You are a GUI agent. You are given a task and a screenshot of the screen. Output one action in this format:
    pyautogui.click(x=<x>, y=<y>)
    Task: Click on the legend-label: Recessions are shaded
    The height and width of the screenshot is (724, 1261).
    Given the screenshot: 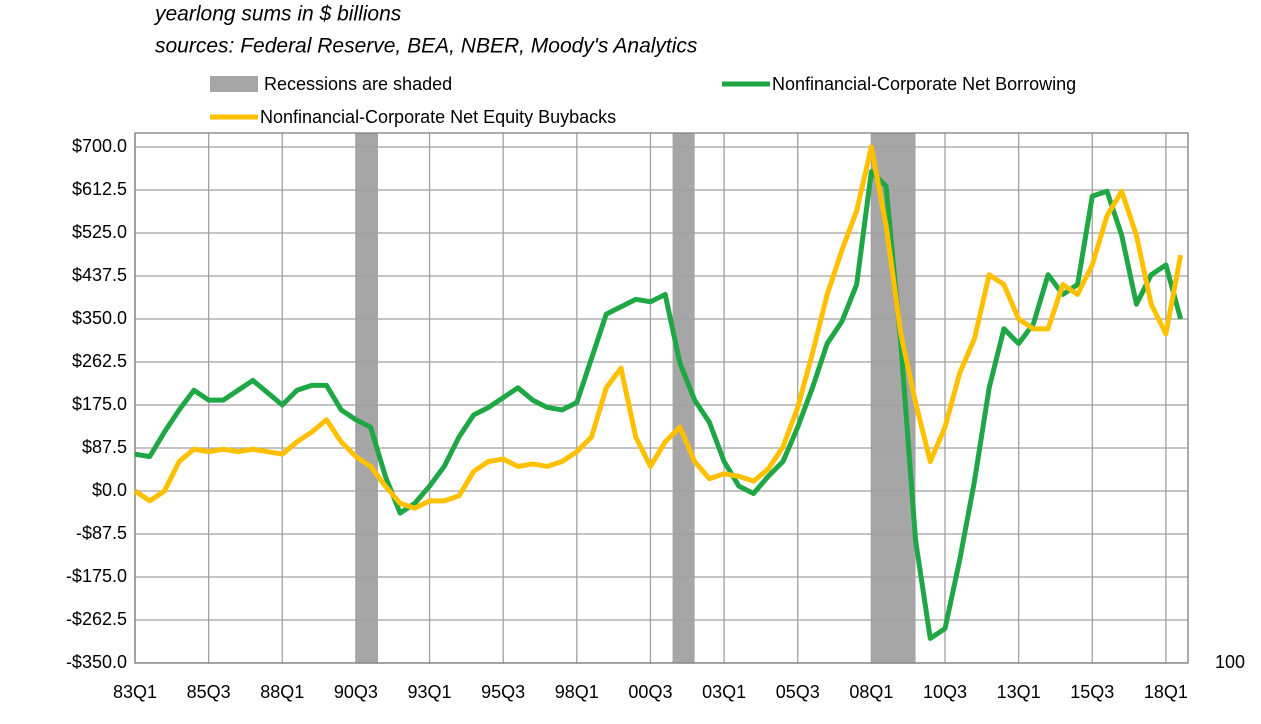 What is the action you would take?
    pyautogui.click(x=358, y=84)
    